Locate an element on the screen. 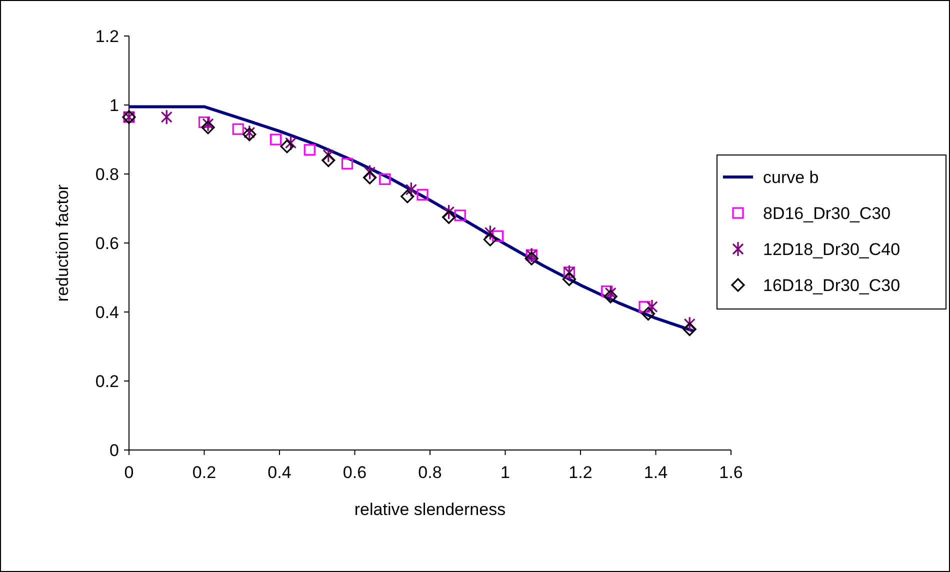  legend-label: 12D18_Dr30_C40 is located at coordinates (831, 249).